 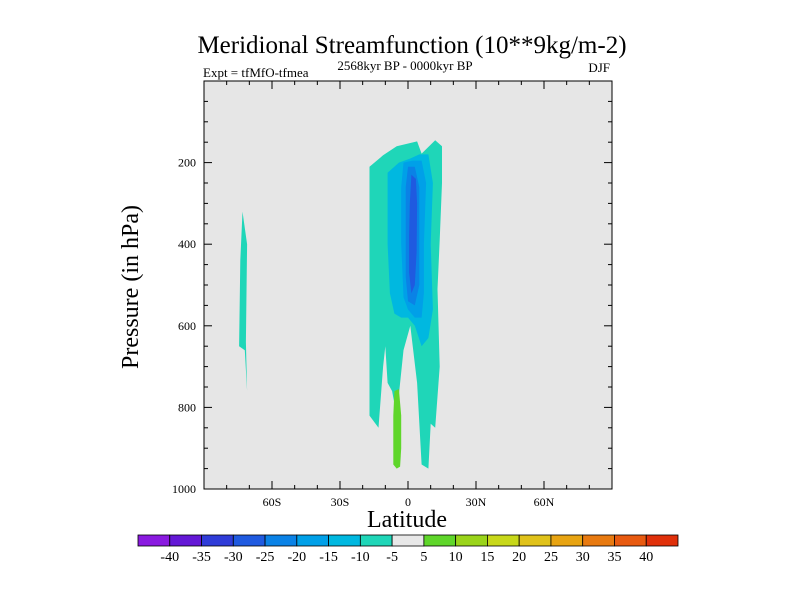 I want to click on period-label: 2568kyr BP - 0000kyr BP, so click(x=404, y=65).